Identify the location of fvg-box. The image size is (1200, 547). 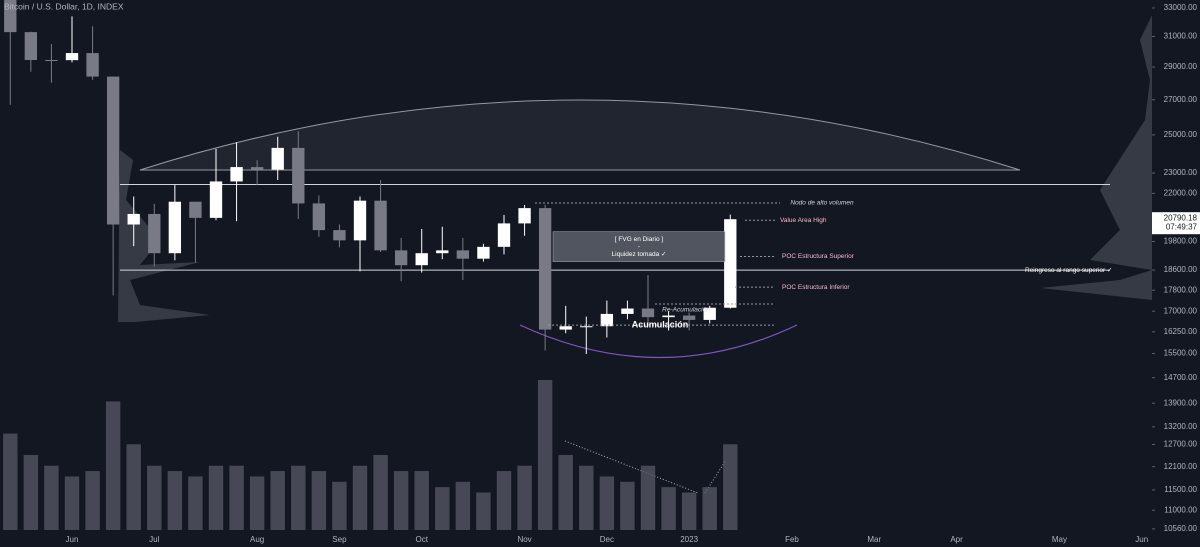
(639, 246).